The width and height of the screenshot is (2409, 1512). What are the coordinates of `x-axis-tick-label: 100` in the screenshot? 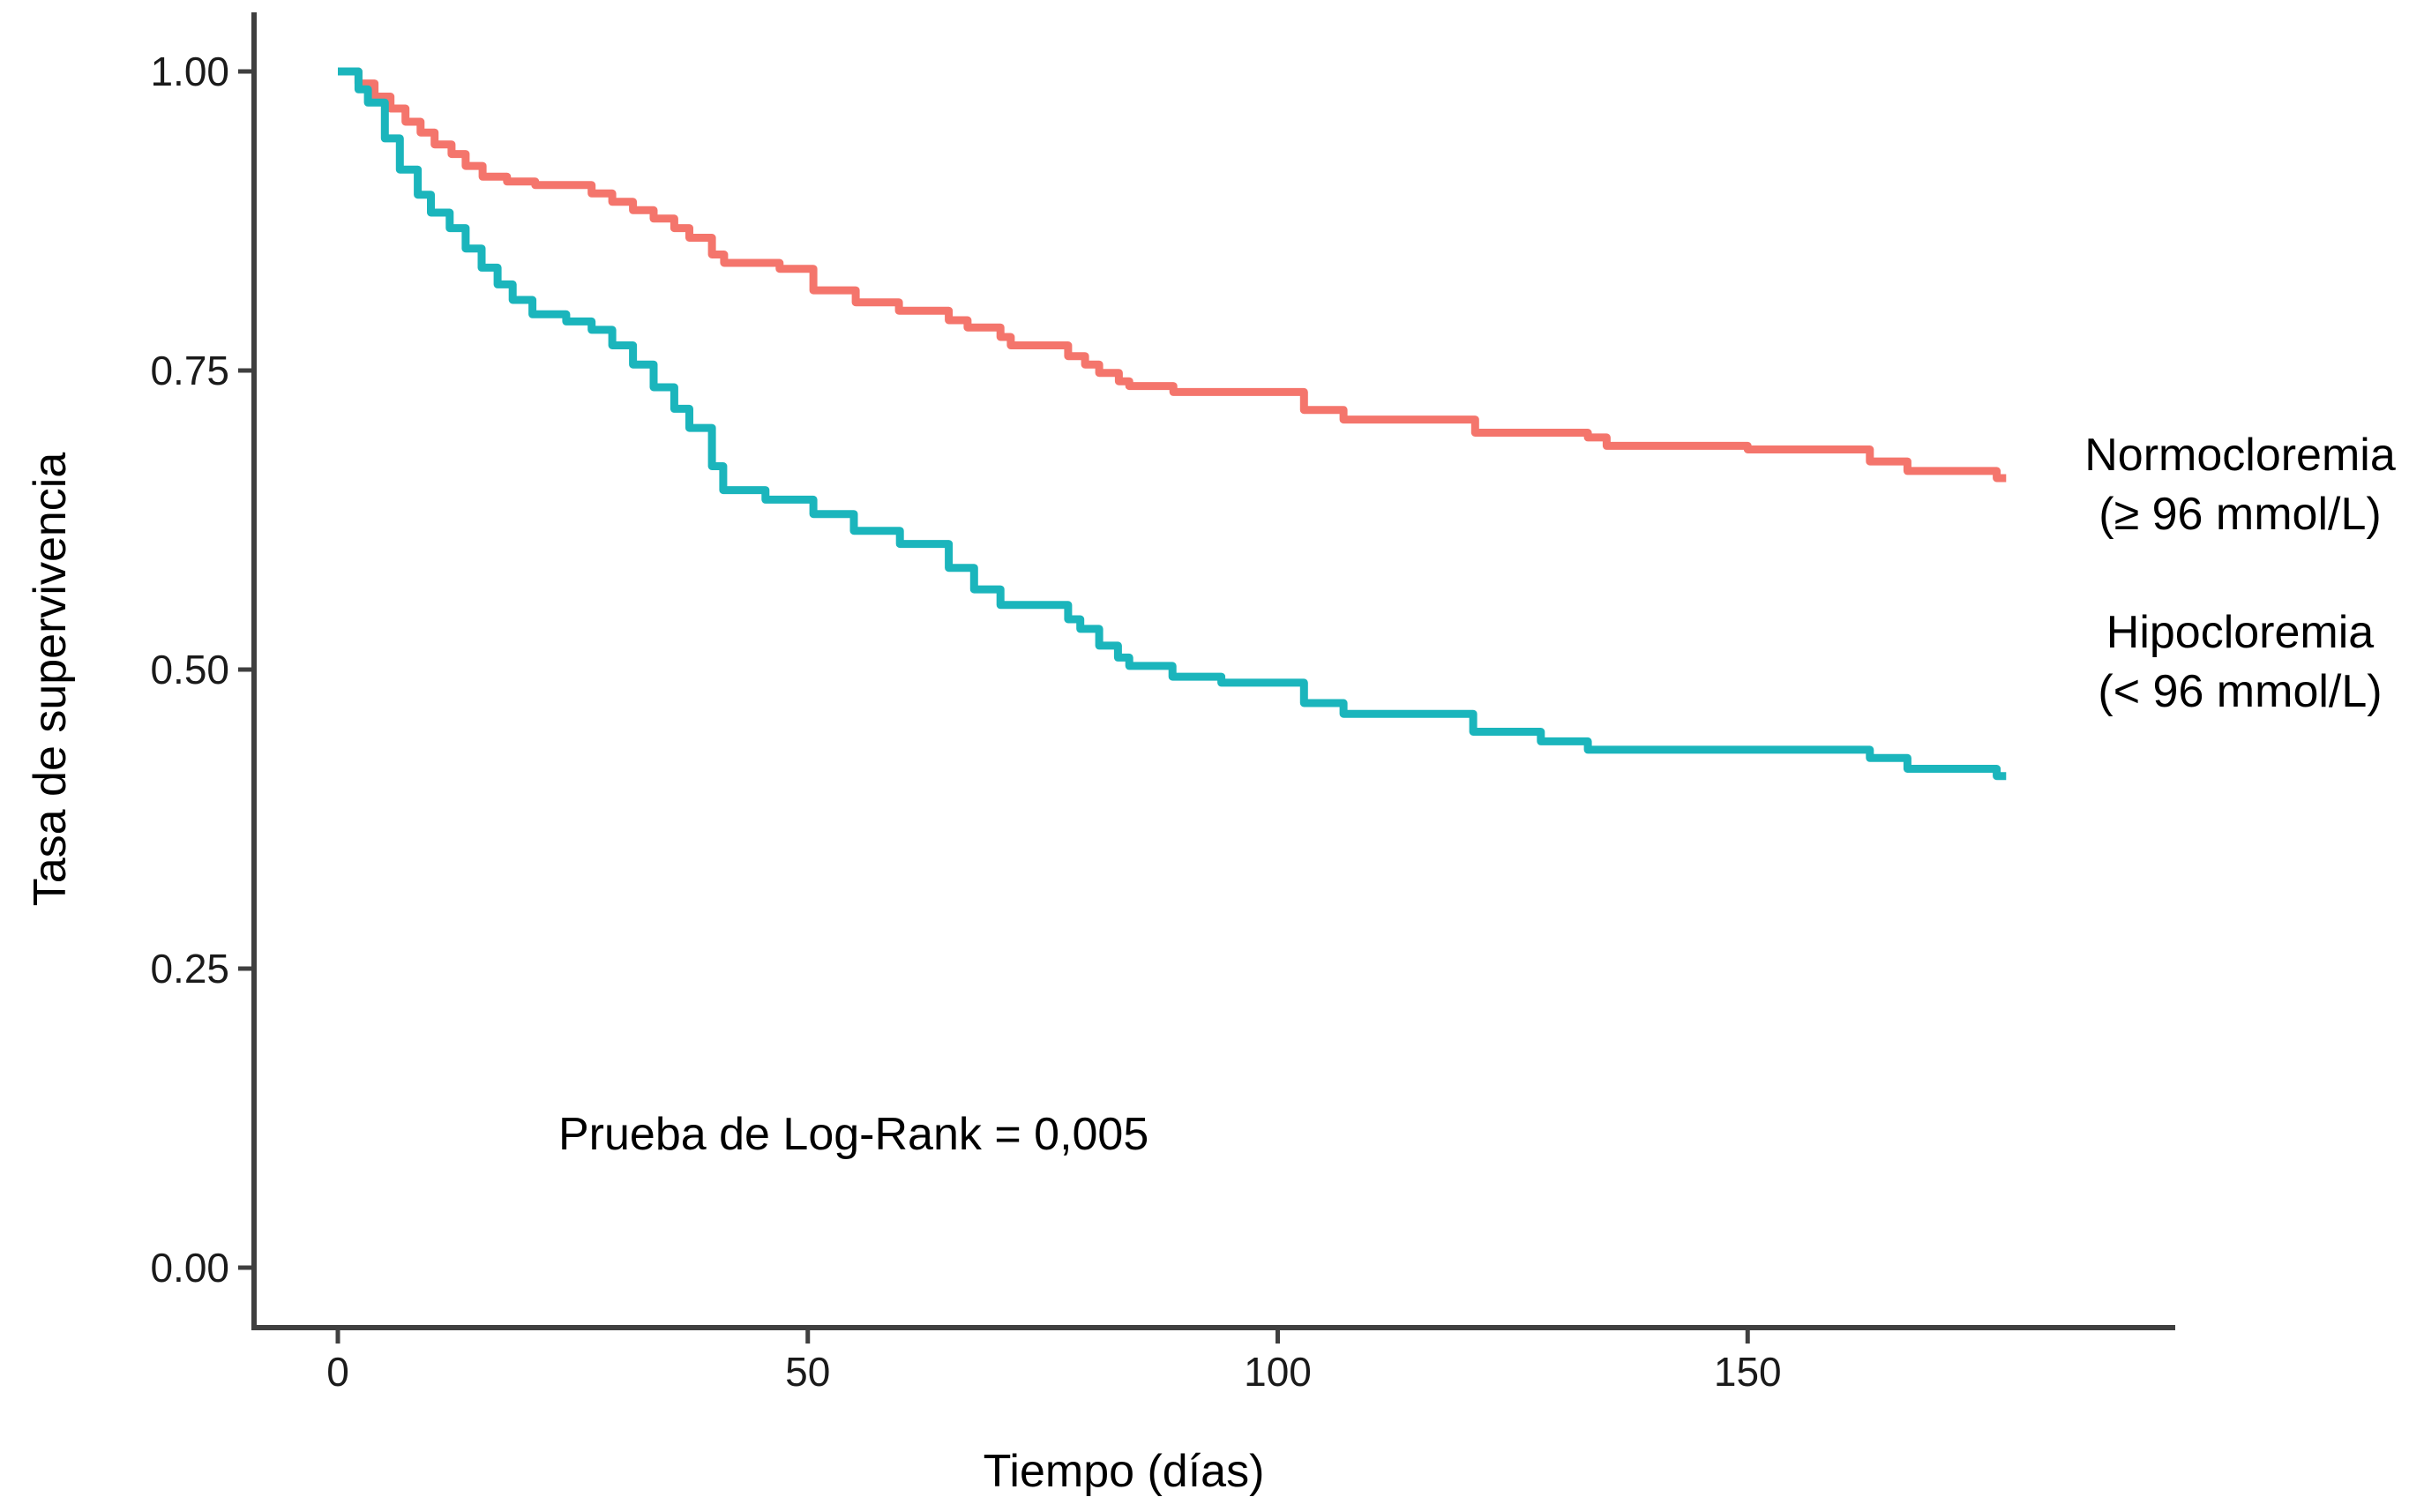 It's located at (1278, 1372).